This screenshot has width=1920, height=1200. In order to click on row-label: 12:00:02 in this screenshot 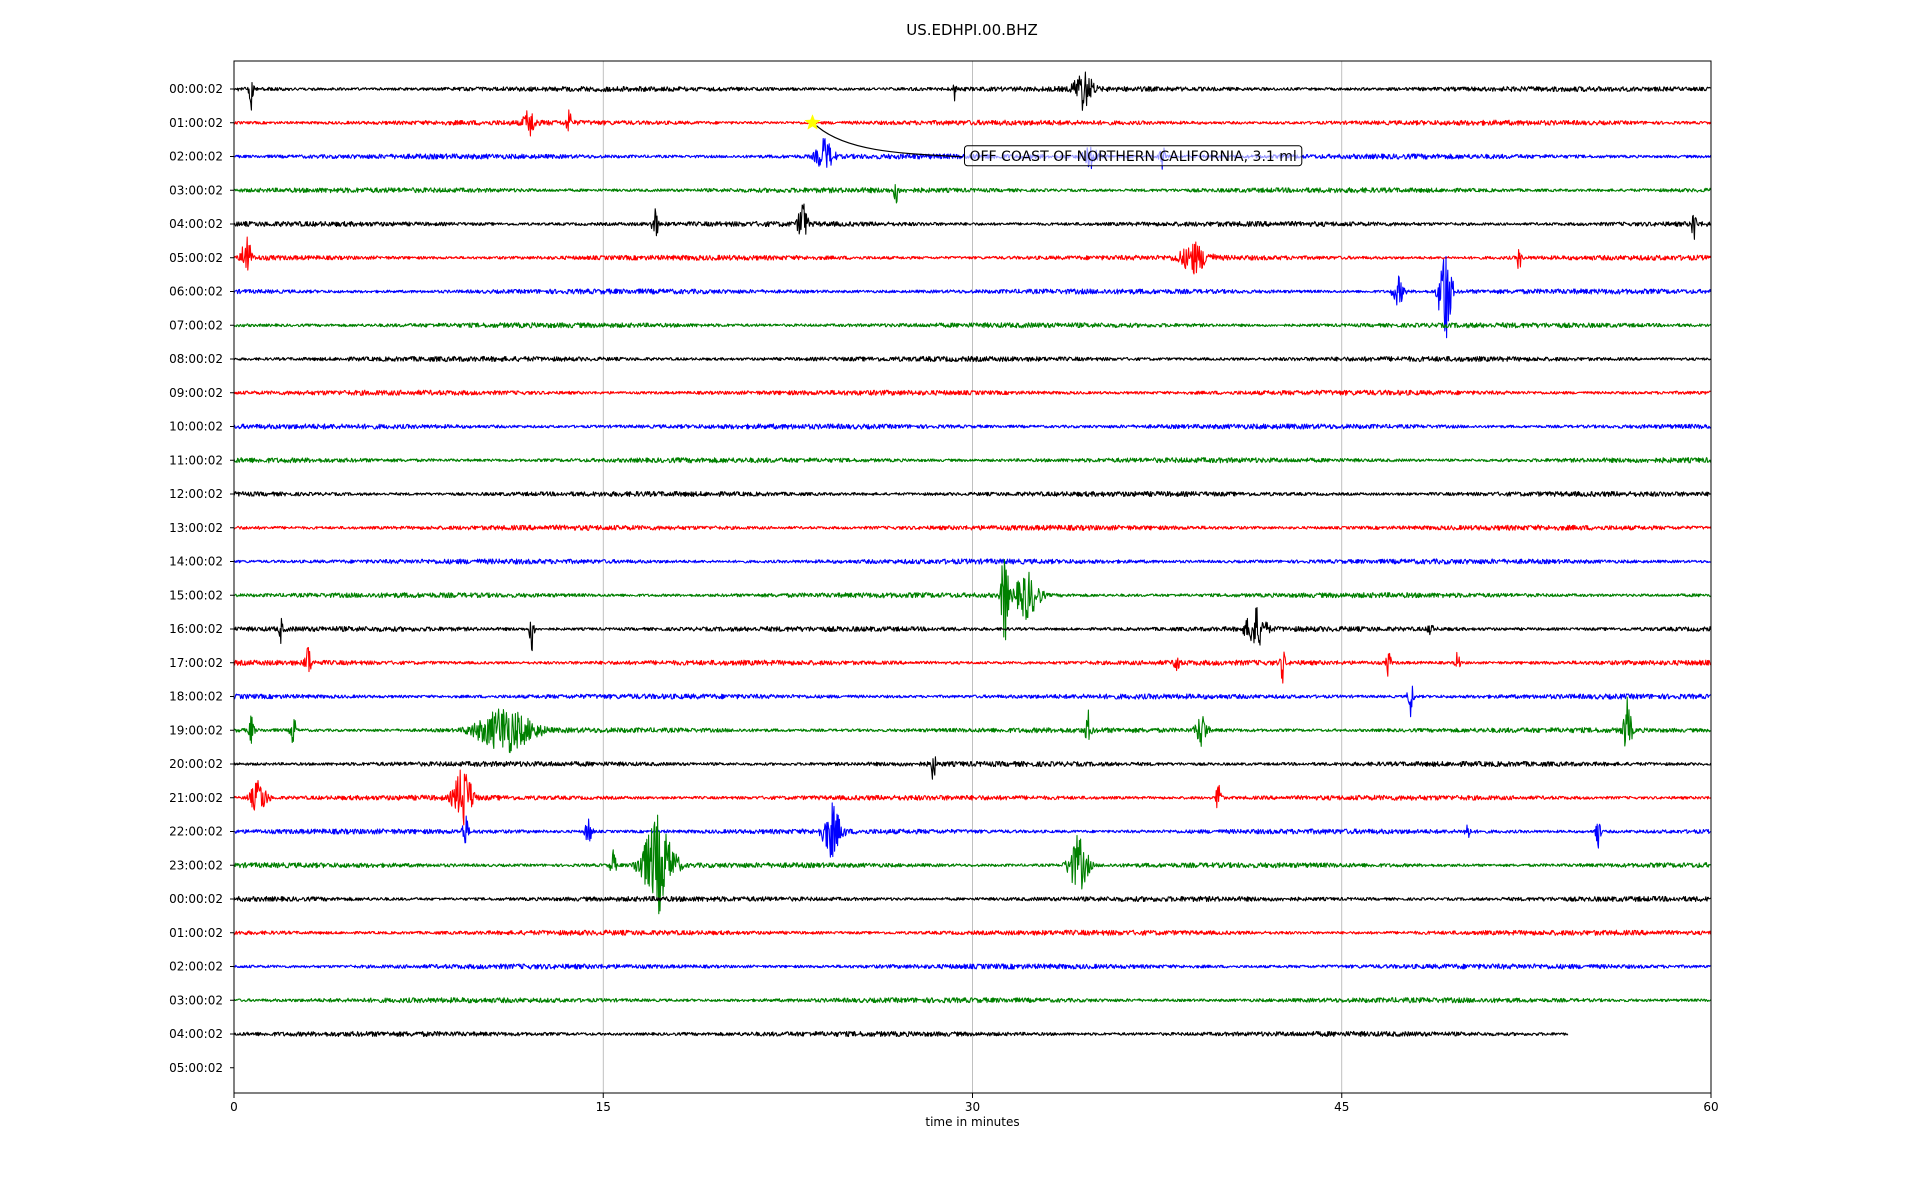, I will do `click(196, 494)`.